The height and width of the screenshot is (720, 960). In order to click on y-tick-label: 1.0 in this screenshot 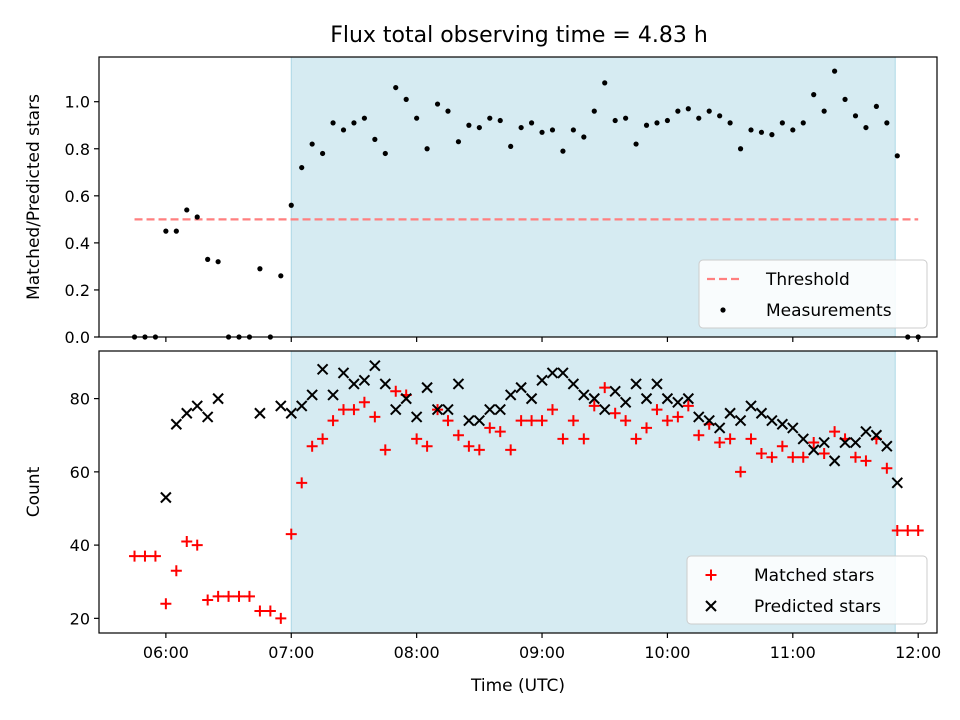, I will do `click(77, 102)`.